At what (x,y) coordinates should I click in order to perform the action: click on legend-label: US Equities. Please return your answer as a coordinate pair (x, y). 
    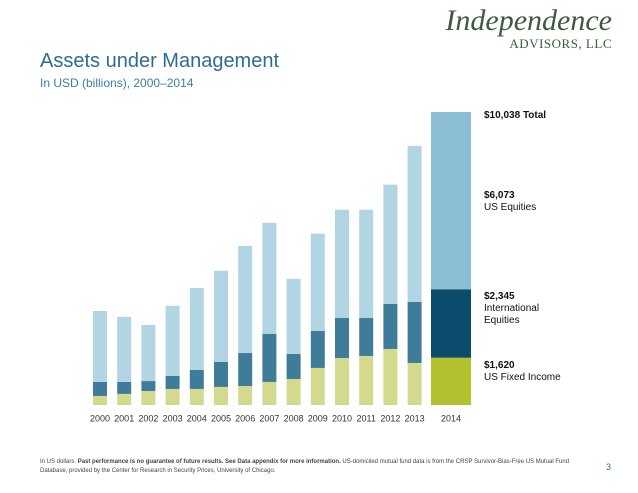
    Looking at the image, I should click on (510, 207).